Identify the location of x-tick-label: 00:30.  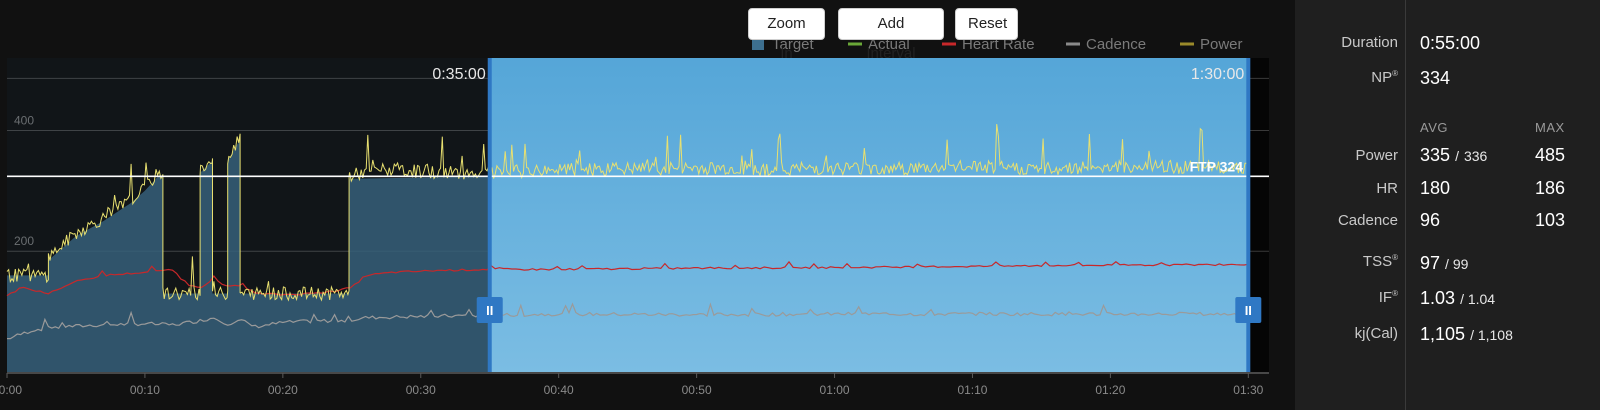
(421, 390).